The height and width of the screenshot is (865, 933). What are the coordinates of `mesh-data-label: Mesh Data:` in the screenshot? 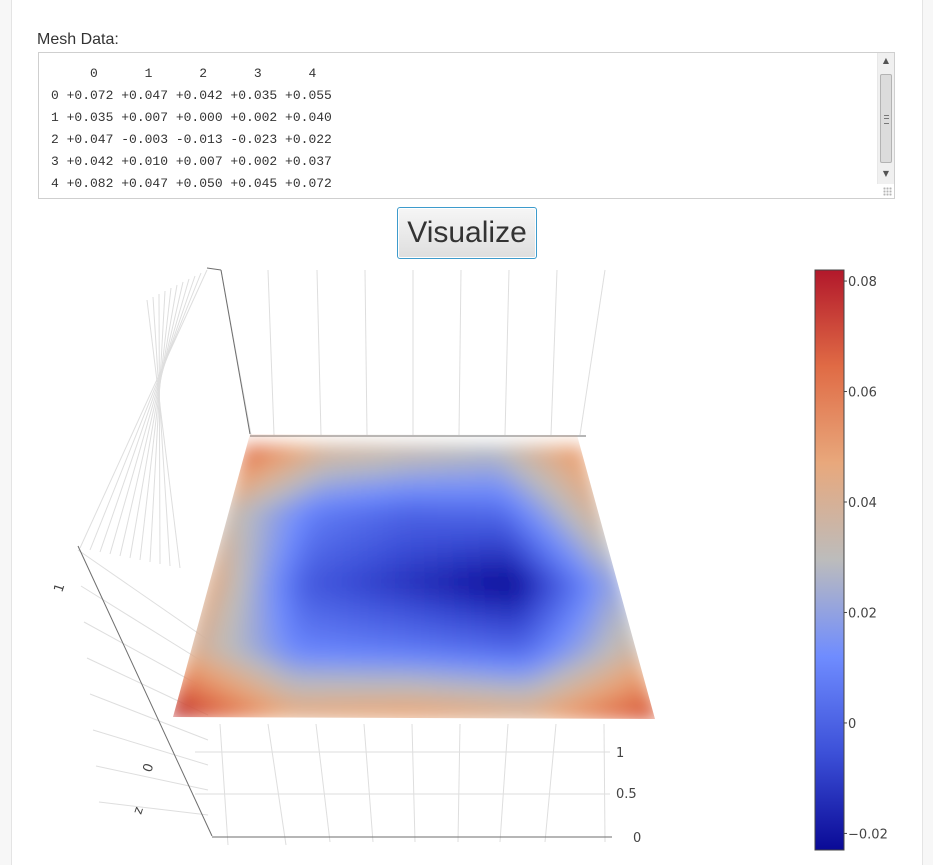 It's located at (78, 39).